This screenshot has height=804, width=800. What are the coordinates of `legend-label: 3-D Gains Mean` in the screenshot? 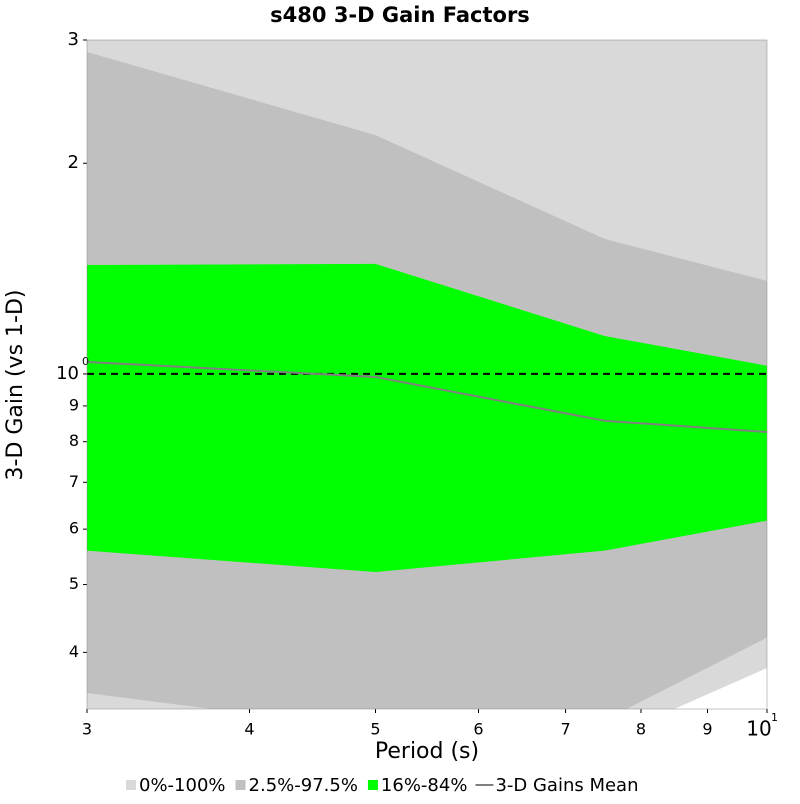 It's located at (566, 785).